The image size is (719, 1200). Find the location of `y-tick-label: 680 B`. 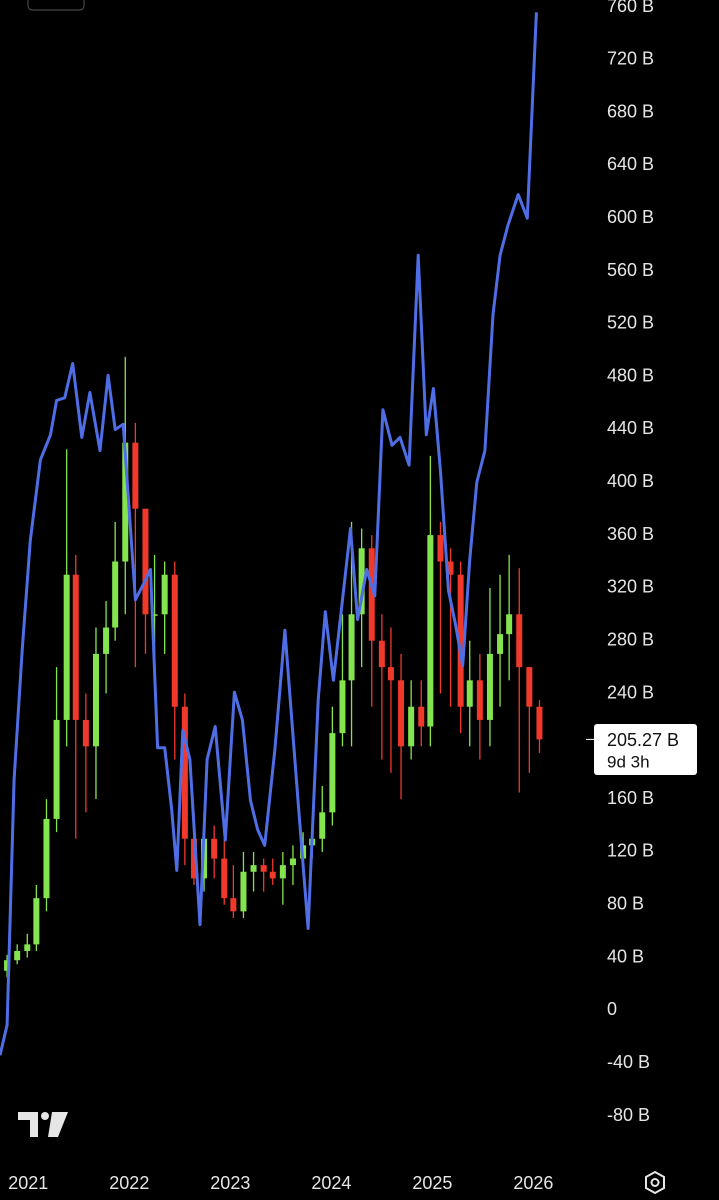

y-tick-label: 680 B is located at coordinates (630, 111).